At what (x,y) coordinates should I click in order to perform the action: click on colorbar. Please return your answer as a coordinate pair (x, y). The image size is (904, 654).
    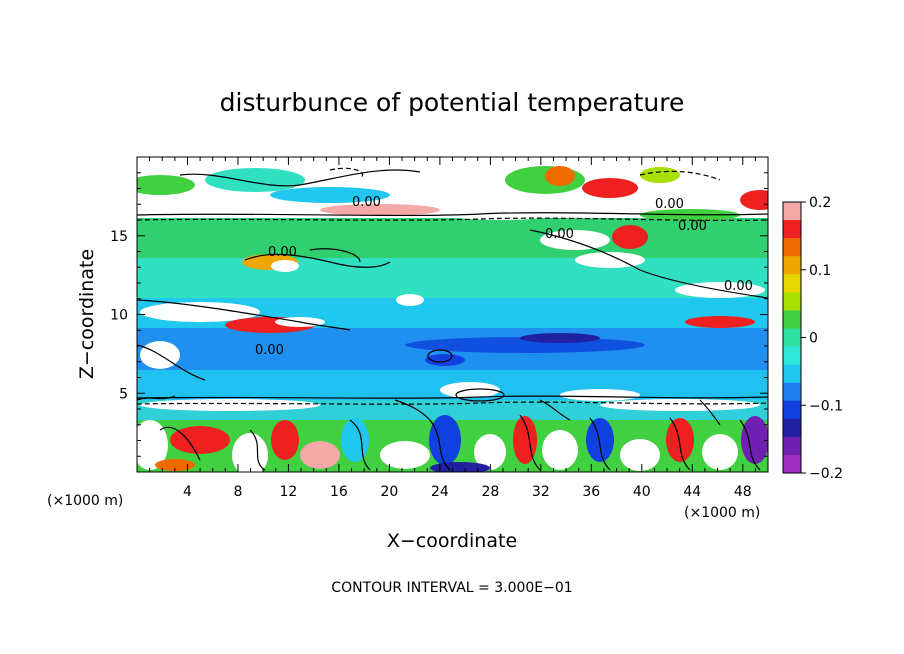
    Looking at the image, I should click on (792, 337).